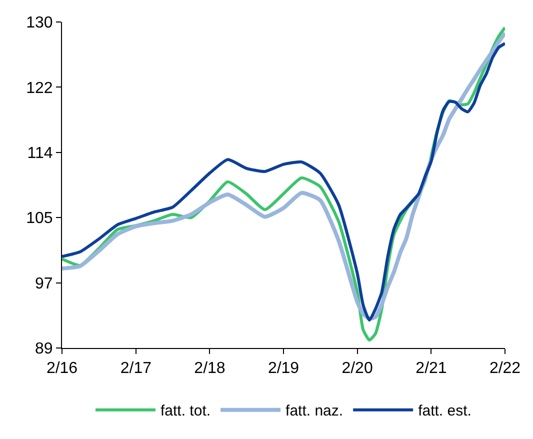 The height and width of the screenshot is (439, 533). Describe the element at coordinates (431, 369) in the screenshot. I see `x-tick-label: 2/21` at that location.